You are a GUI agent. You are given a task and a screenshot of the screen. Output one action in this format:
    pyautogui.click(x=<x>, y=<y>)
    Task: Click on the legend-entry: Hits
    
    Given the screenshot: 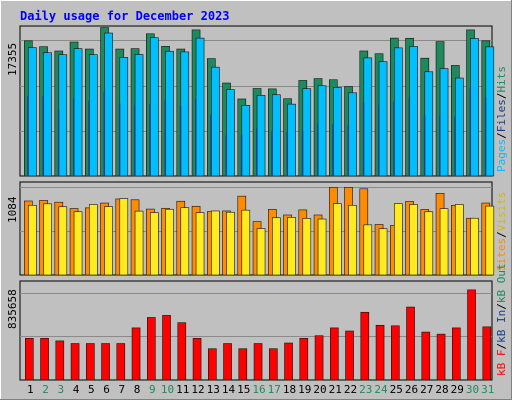 What is the action you would take?
    pyautogui.click(x=501, y=79)
    